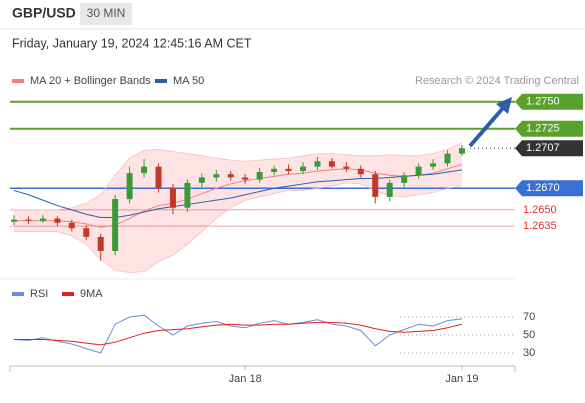 The height and width of the screenshot is (403, 585). I want to click on arrow-head, so click(504, 105).